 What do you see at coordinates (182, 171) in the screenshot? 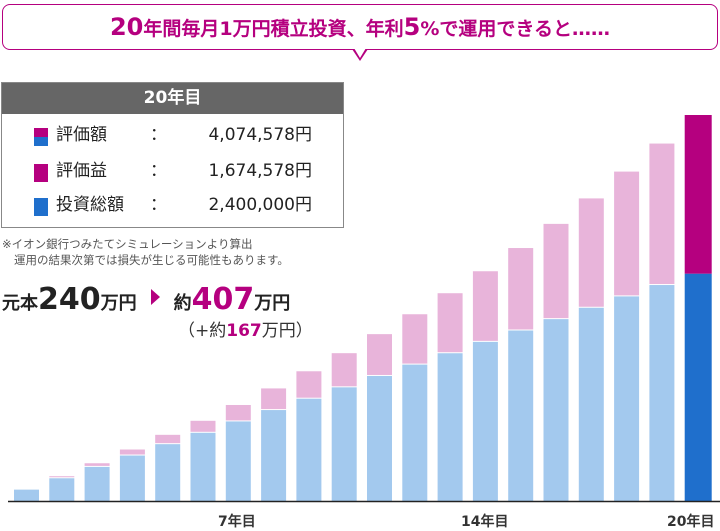
I see `legend-row-gain: 評価益 ： 1,674,578円` at bounding box center [182, 171].